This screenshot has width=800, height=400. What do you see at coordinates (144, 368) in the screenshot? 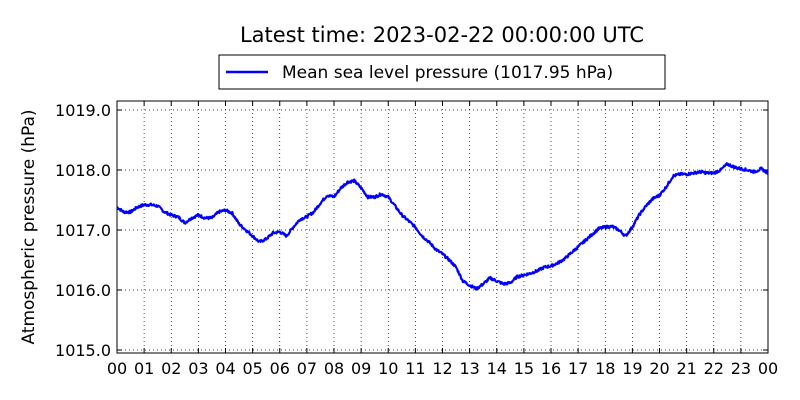
I see `x-tick-label: 01` at bounding box center [144, 368].